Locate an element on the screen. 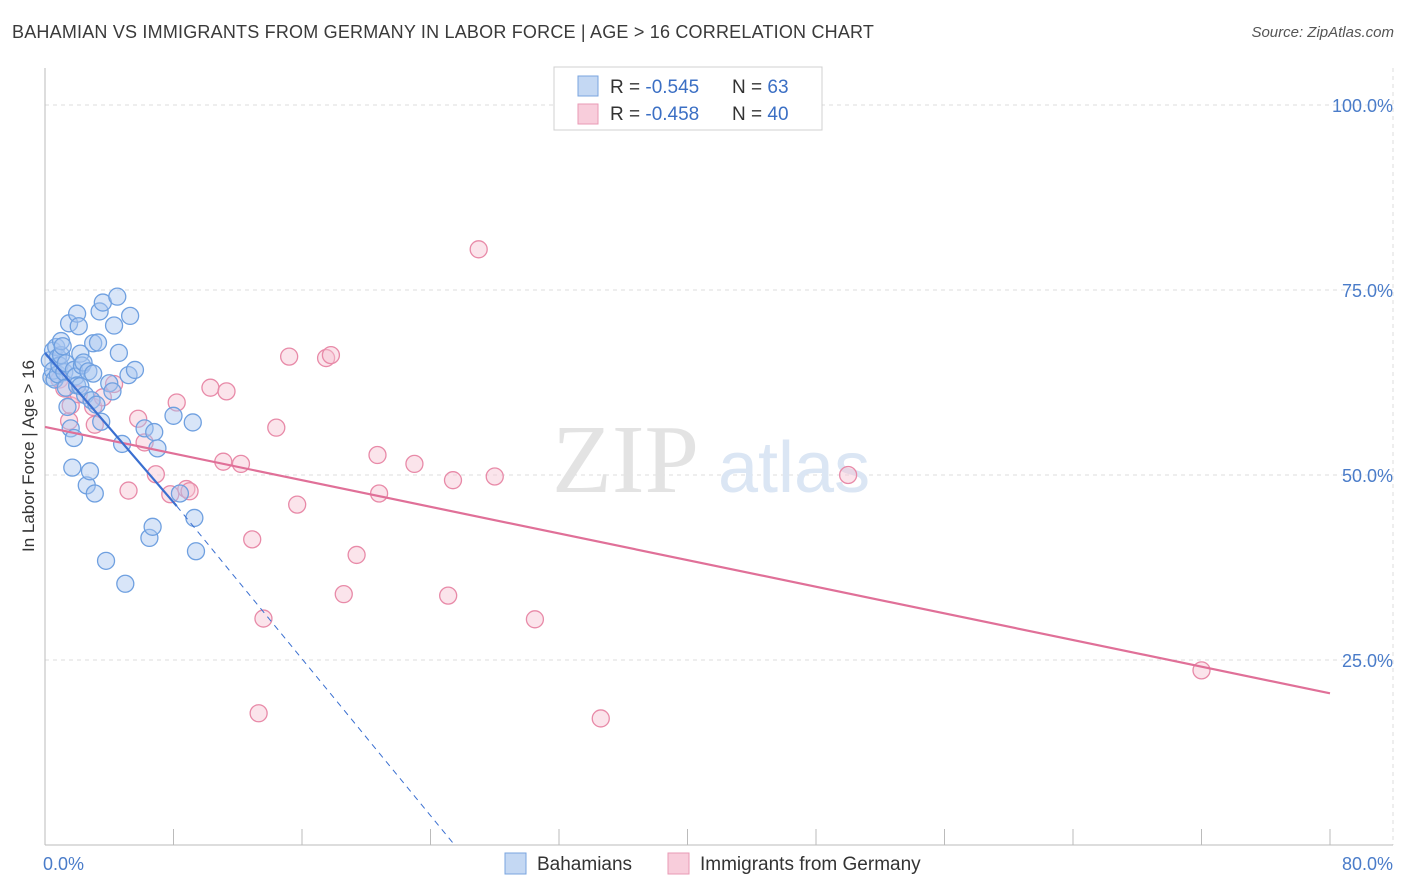  source-label: Source: ZipAtlas.com is located at coordinates (1322, 32).